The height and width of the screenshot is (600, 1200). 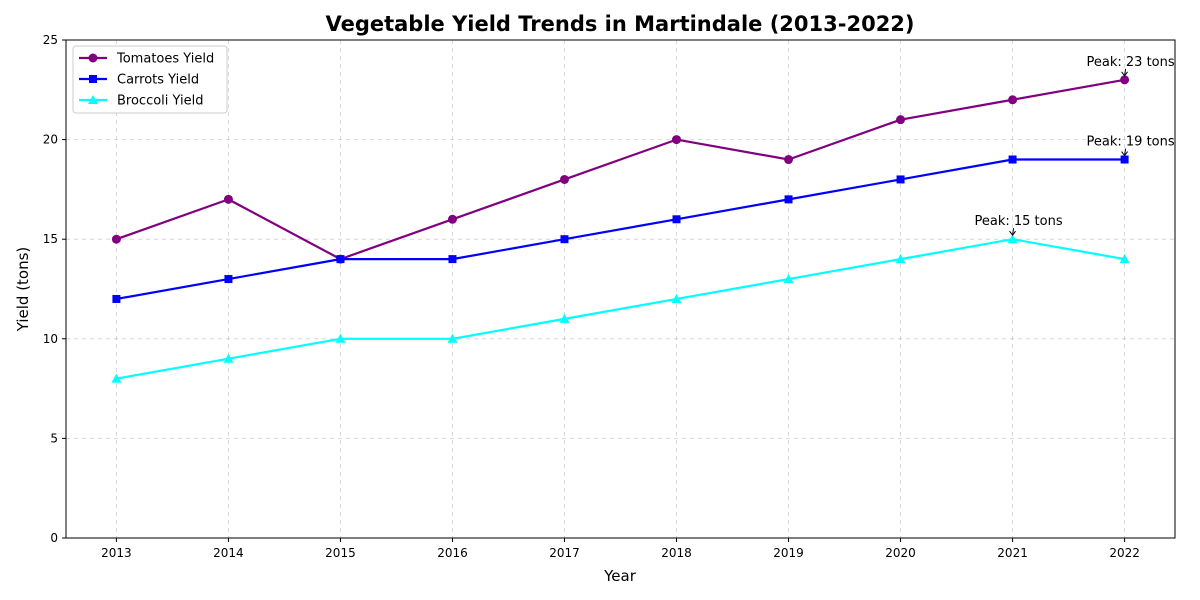 What do you see at coordinates (160, 101) in the screenshot?
I see `legend-label: Broccoli Yield` at bounding box center [160, 101].